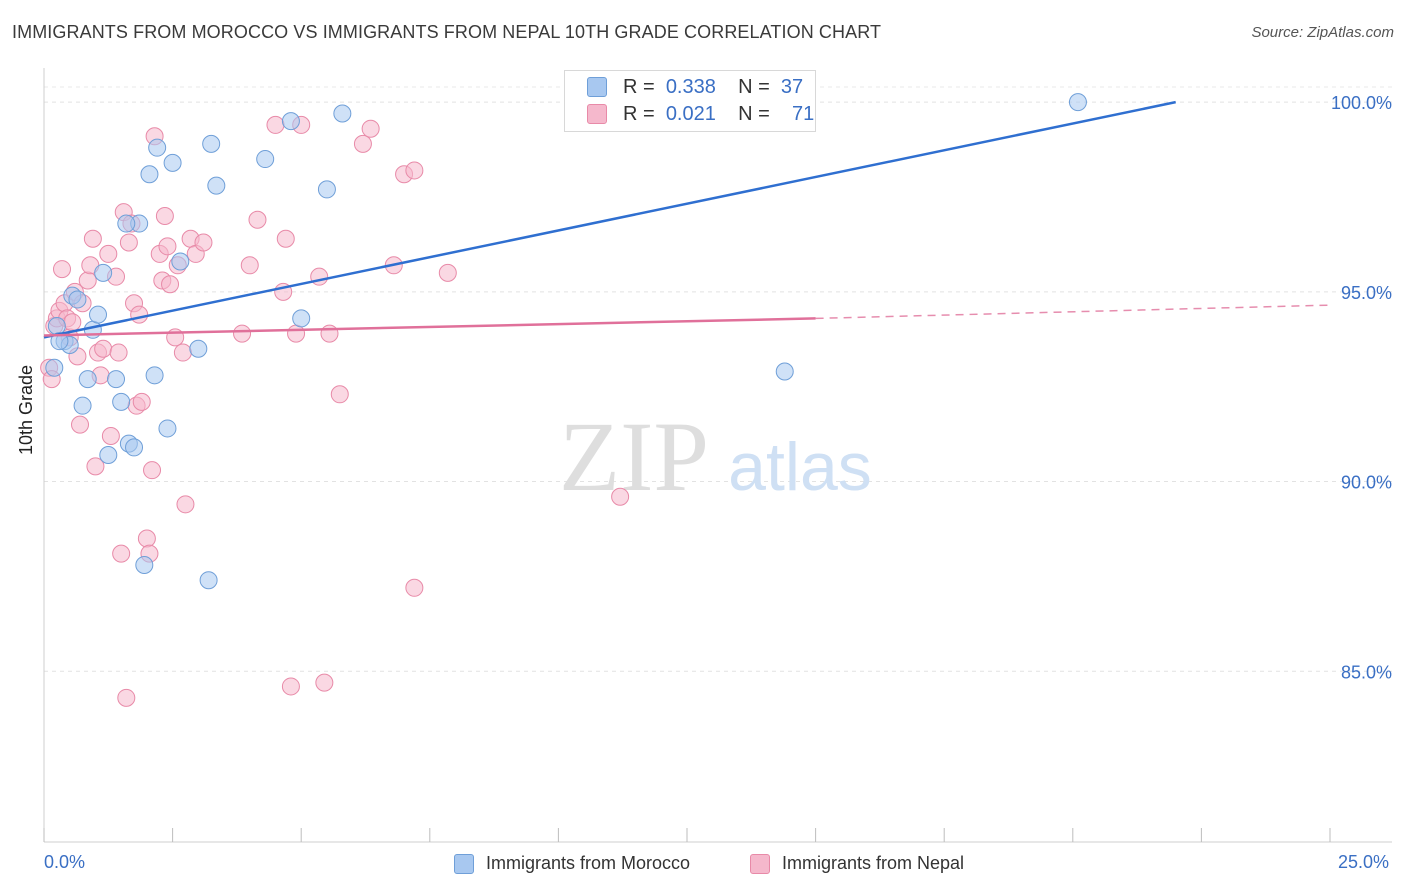  I want to click on watermark: ZIP atlas, so click(715, 456).